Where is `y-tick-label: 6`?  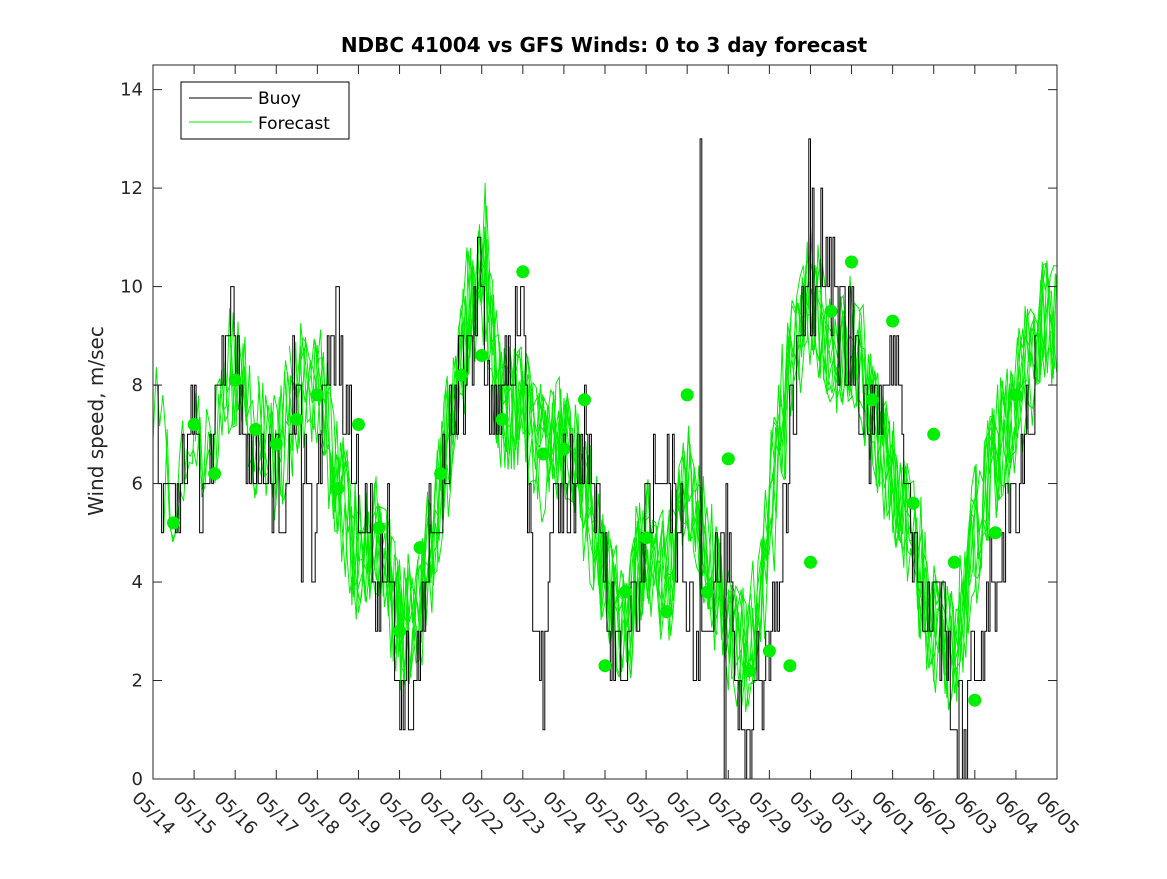 y-tick-label: 6 is located at coordinates (137, 484).